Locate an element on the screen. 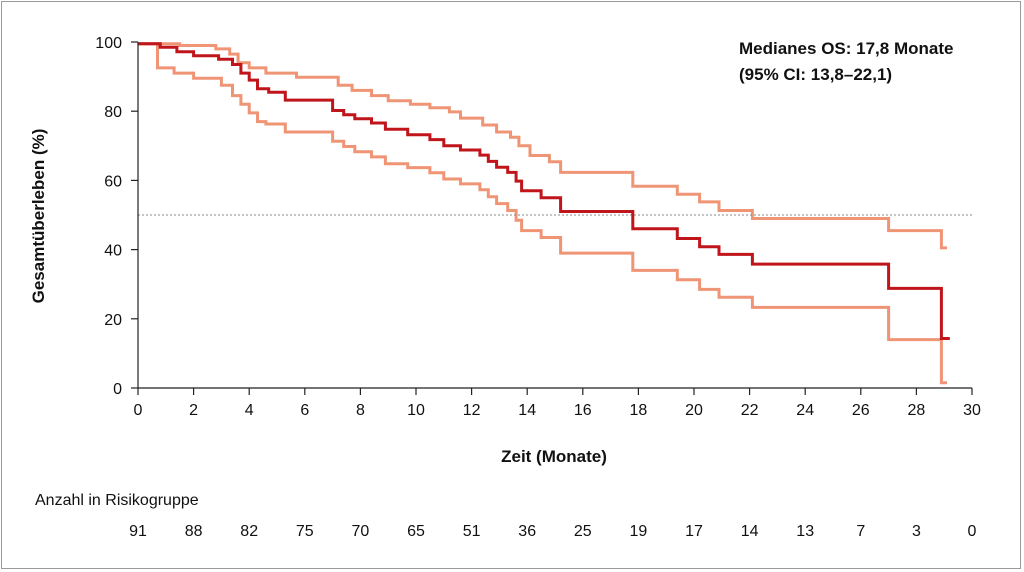 This screenshot has width=1024, height=572. y-tick-label: 100 is located at coordinates (108, 43).